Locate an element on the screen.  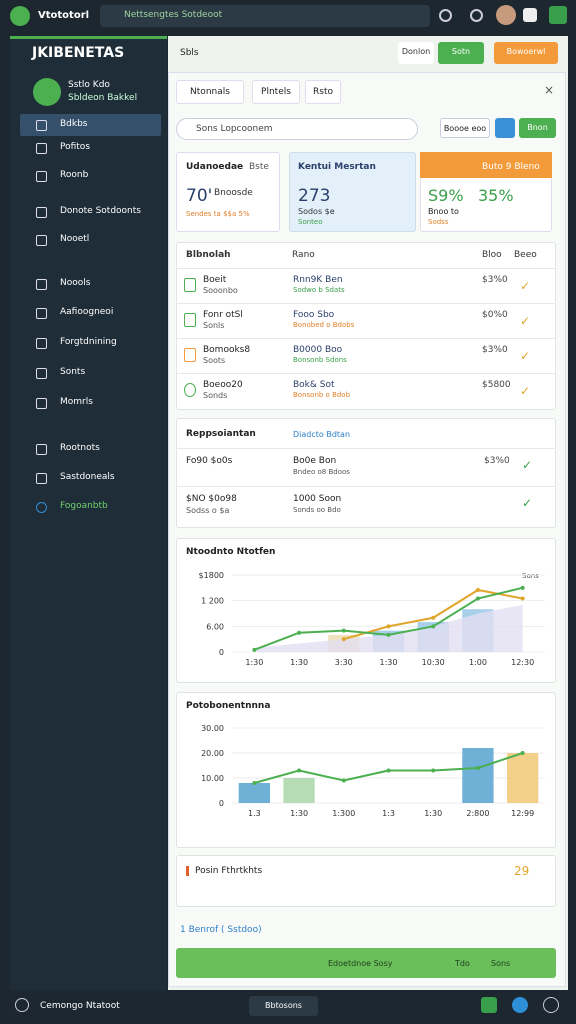
card-header is located at coordinates (486, 165).